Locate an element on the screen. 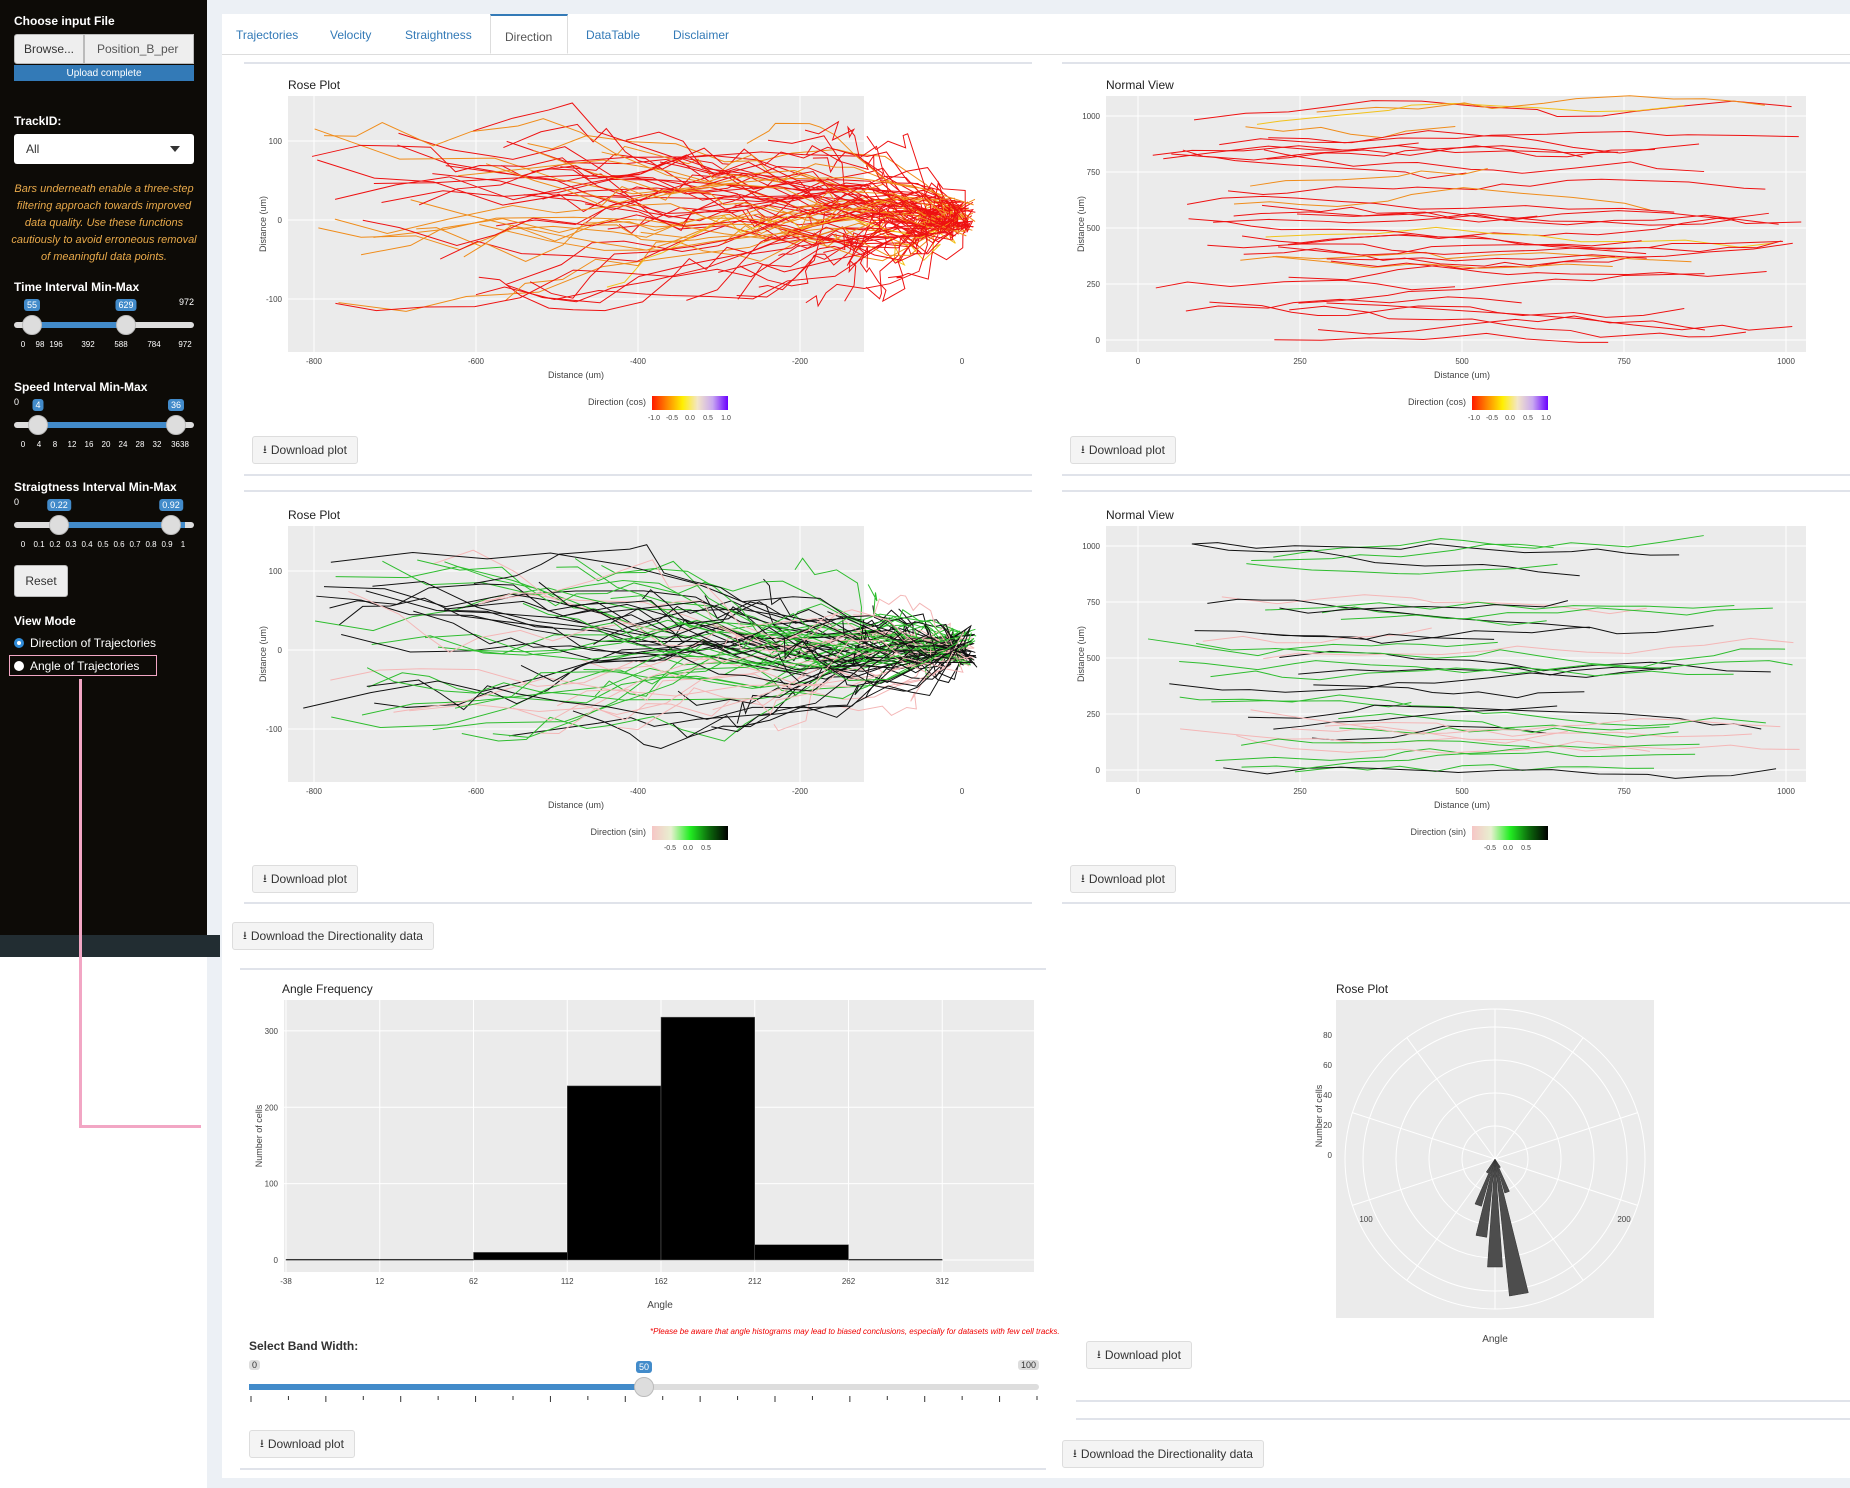 The width and height of the screenshot is (1850, 1488). straightness-min-handle is located at coordinates (59, 525).